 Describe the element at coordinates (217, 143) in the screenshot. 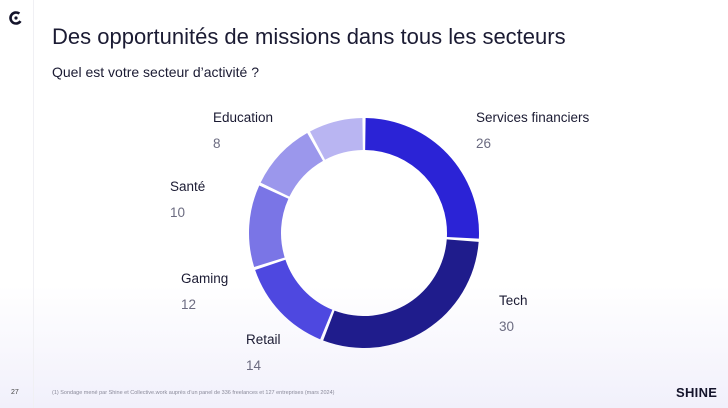

I see `slice-value-label: 8` at that location.